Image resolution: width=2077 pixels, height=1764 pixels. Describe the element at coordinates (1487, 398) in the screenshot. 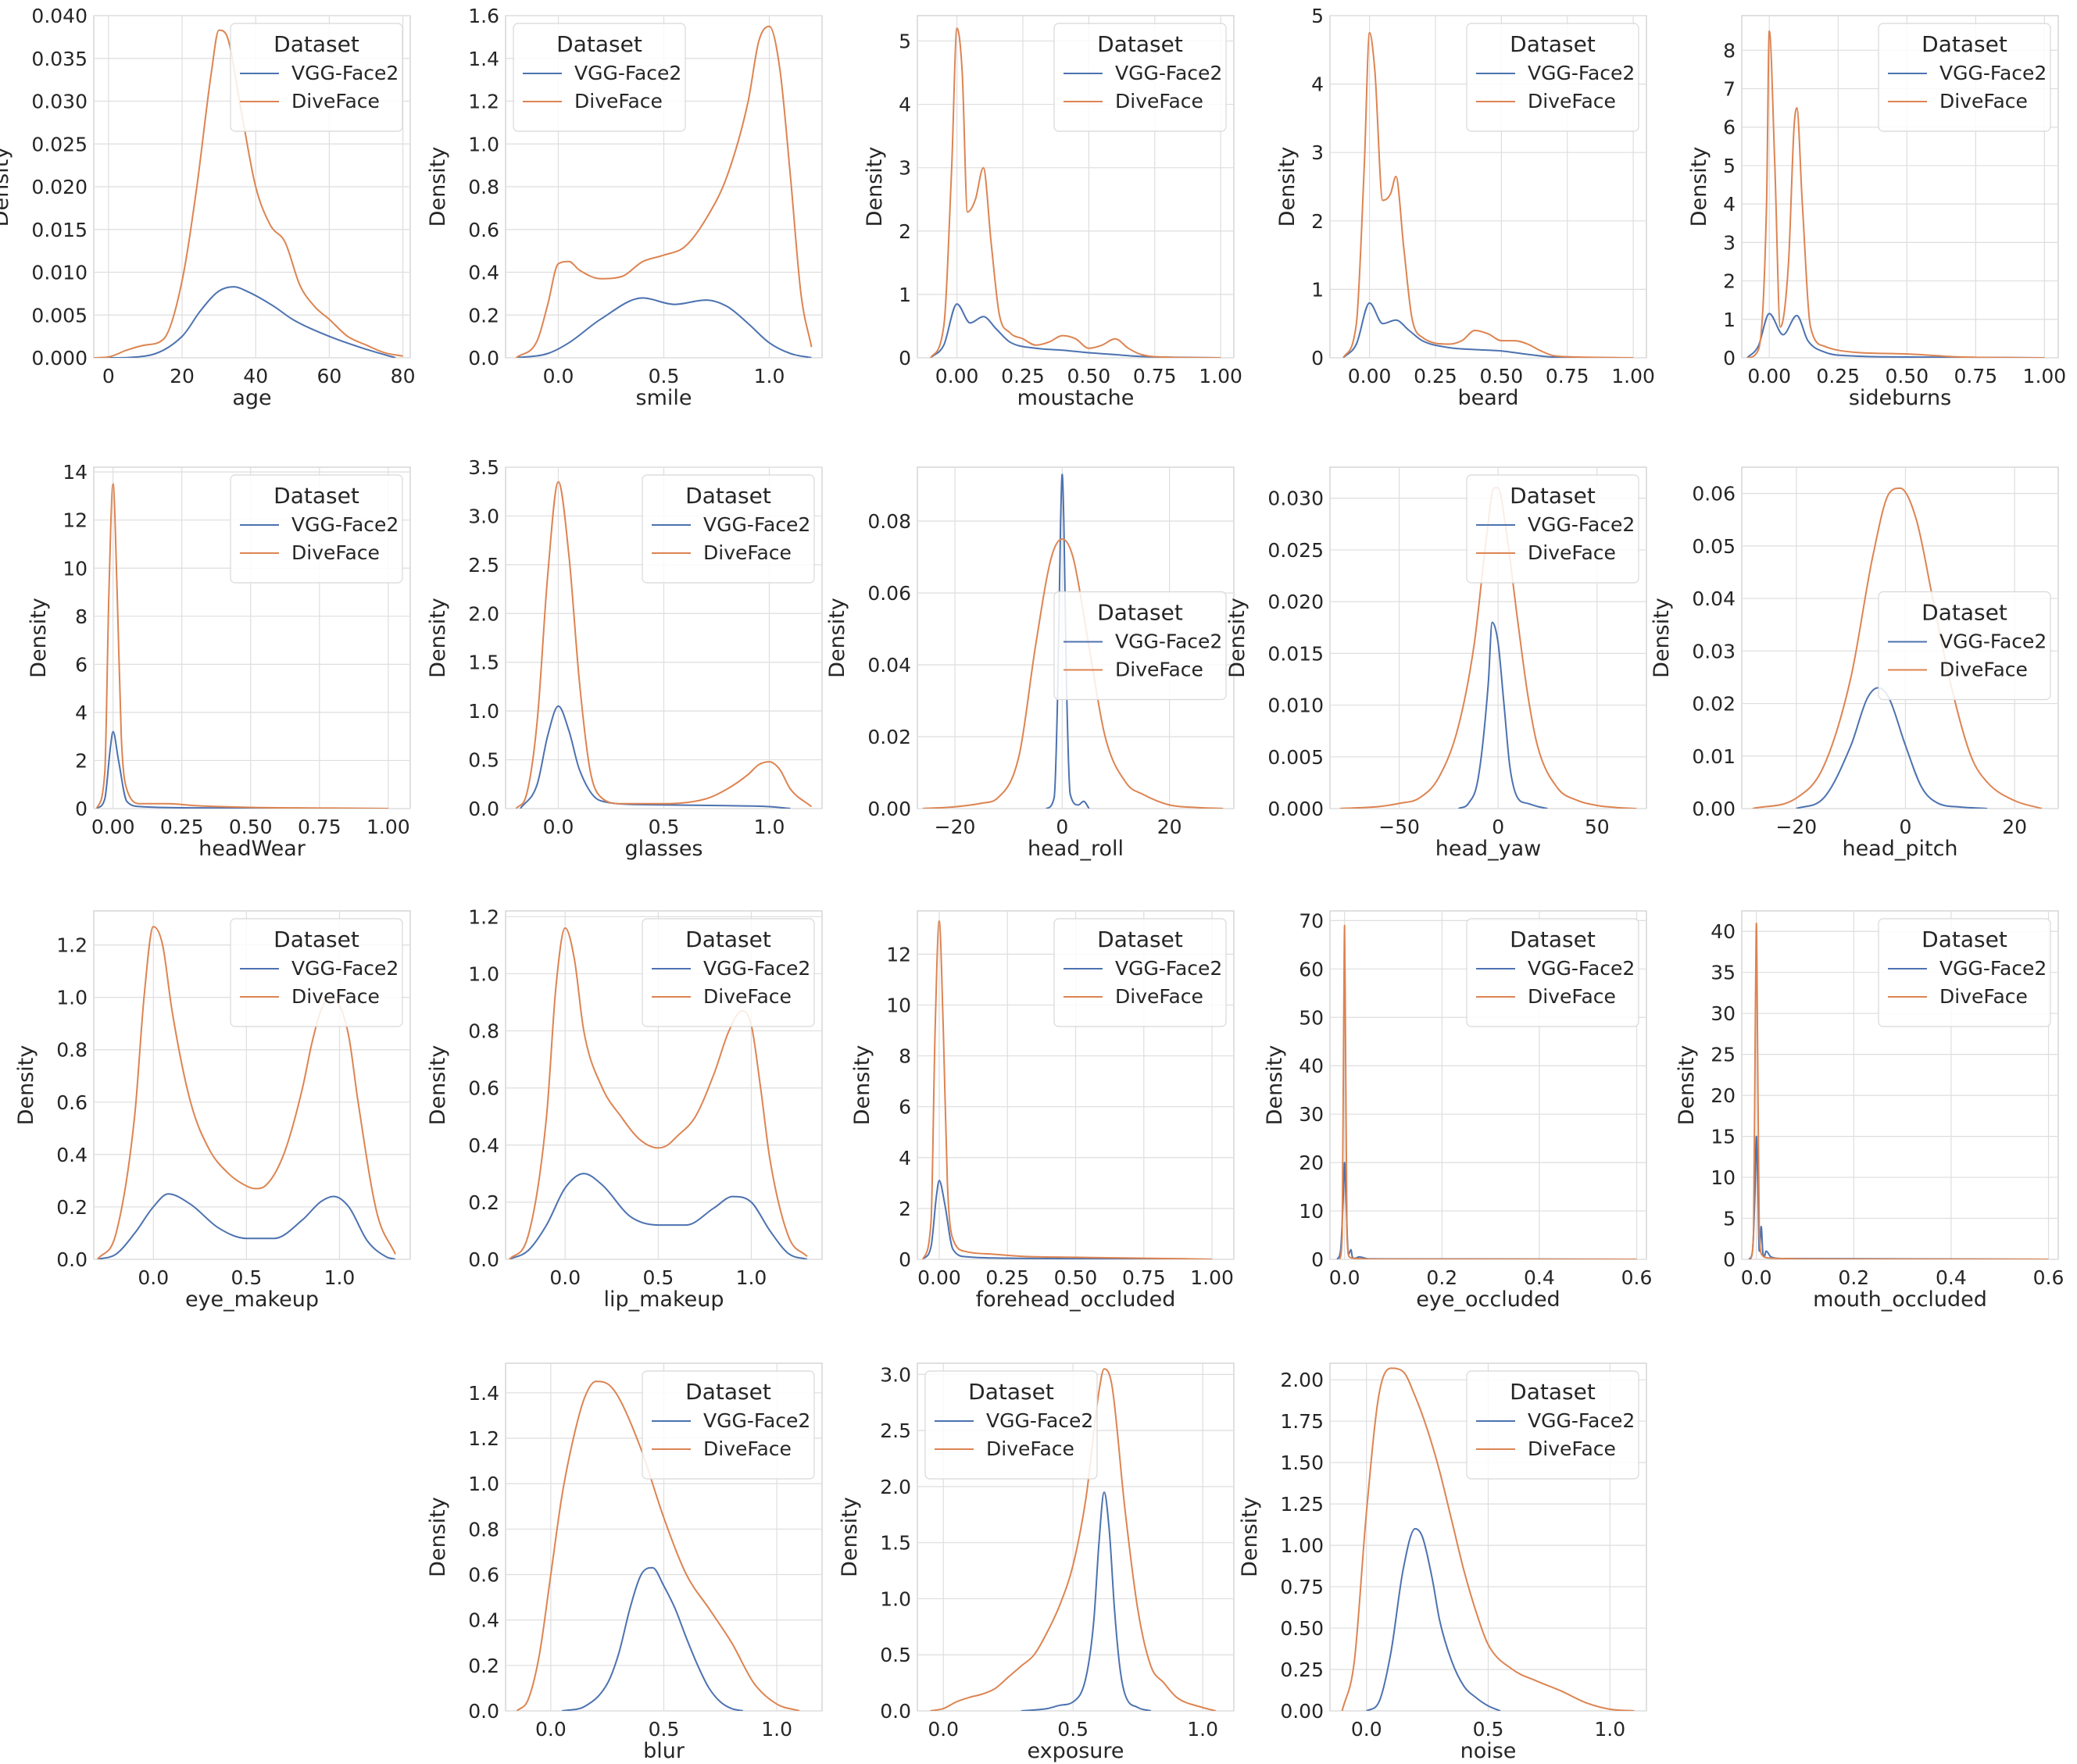

I see `x-axis-label: beard` at that location.